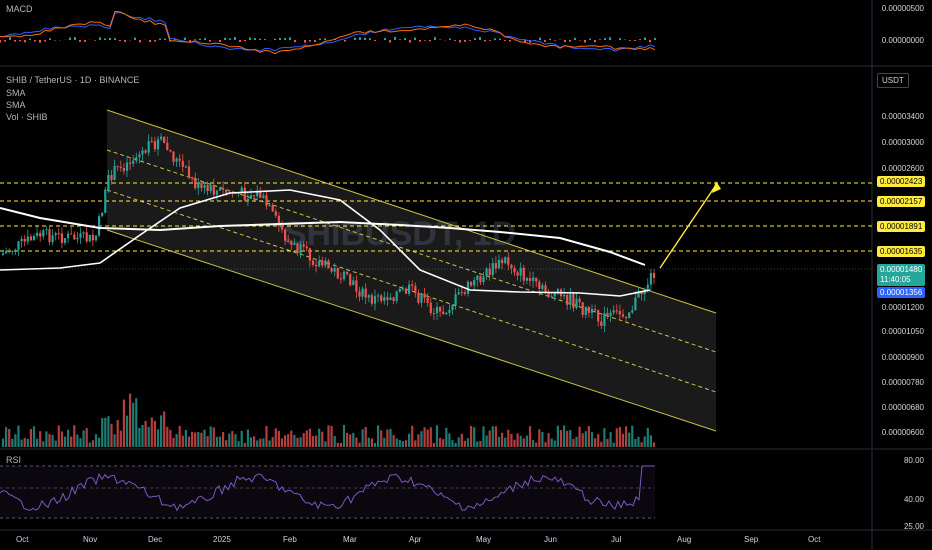 The height and width of the screenshot is (550, 932). I want to click on time-label: May, so click(484, 539).